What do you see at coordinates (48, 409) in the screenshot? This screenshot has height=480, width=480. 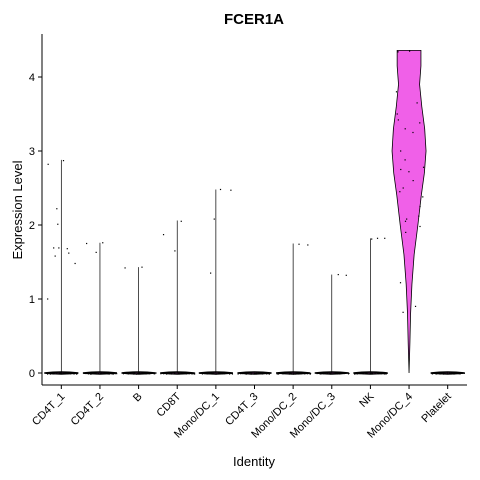 I see `x-tick-label: CD4T_1` at bounding box center [48, 409].